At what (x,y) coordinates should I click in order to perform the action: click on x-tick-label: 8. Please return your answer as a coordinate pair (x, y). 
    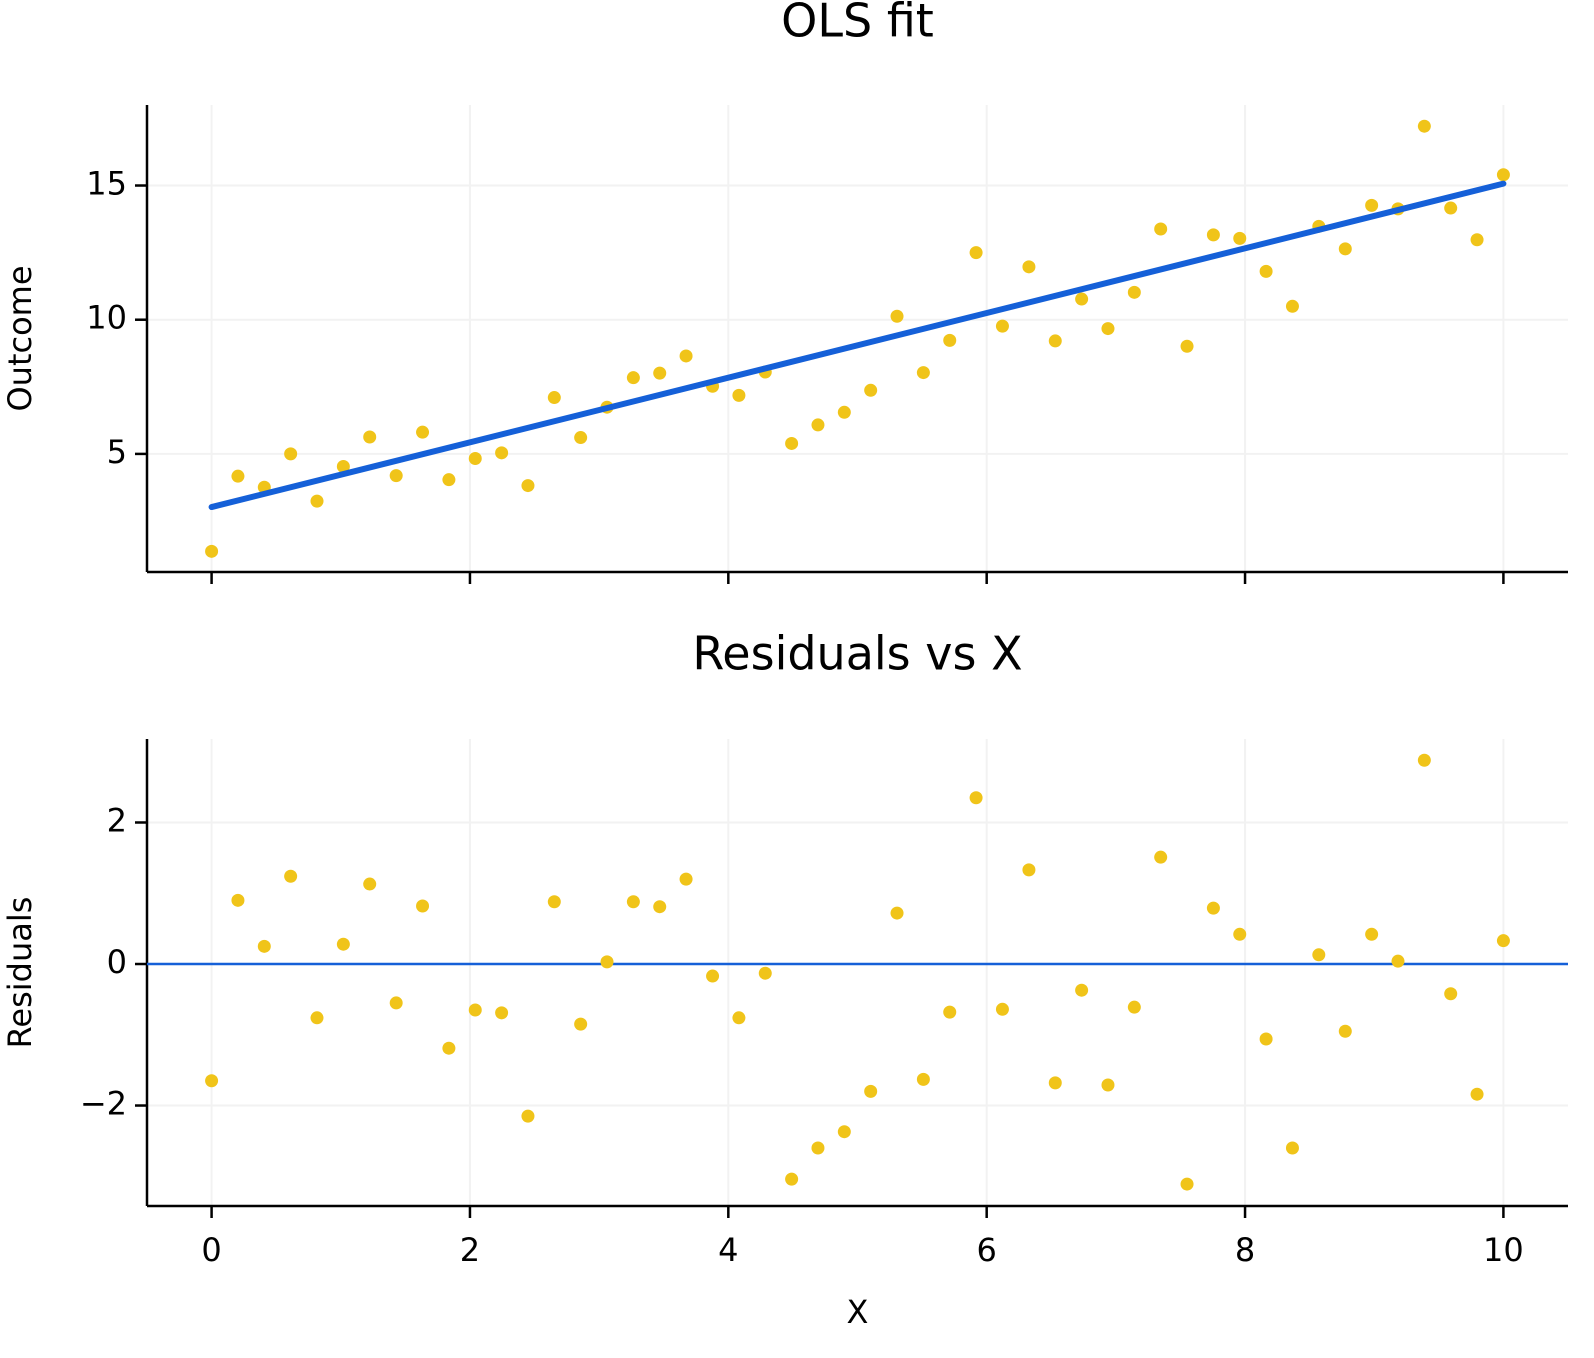
    Looking at the image, I should click on (1245, 1250).